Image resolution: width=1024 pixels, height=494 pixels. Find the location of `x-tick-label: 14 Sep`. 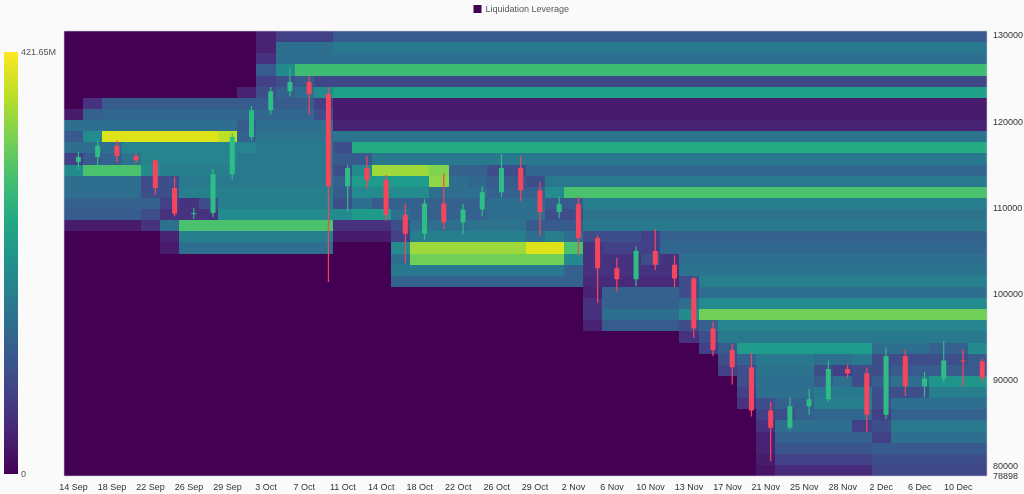

x-tick-label: 14 Sep is located at coordinates (73, 487).